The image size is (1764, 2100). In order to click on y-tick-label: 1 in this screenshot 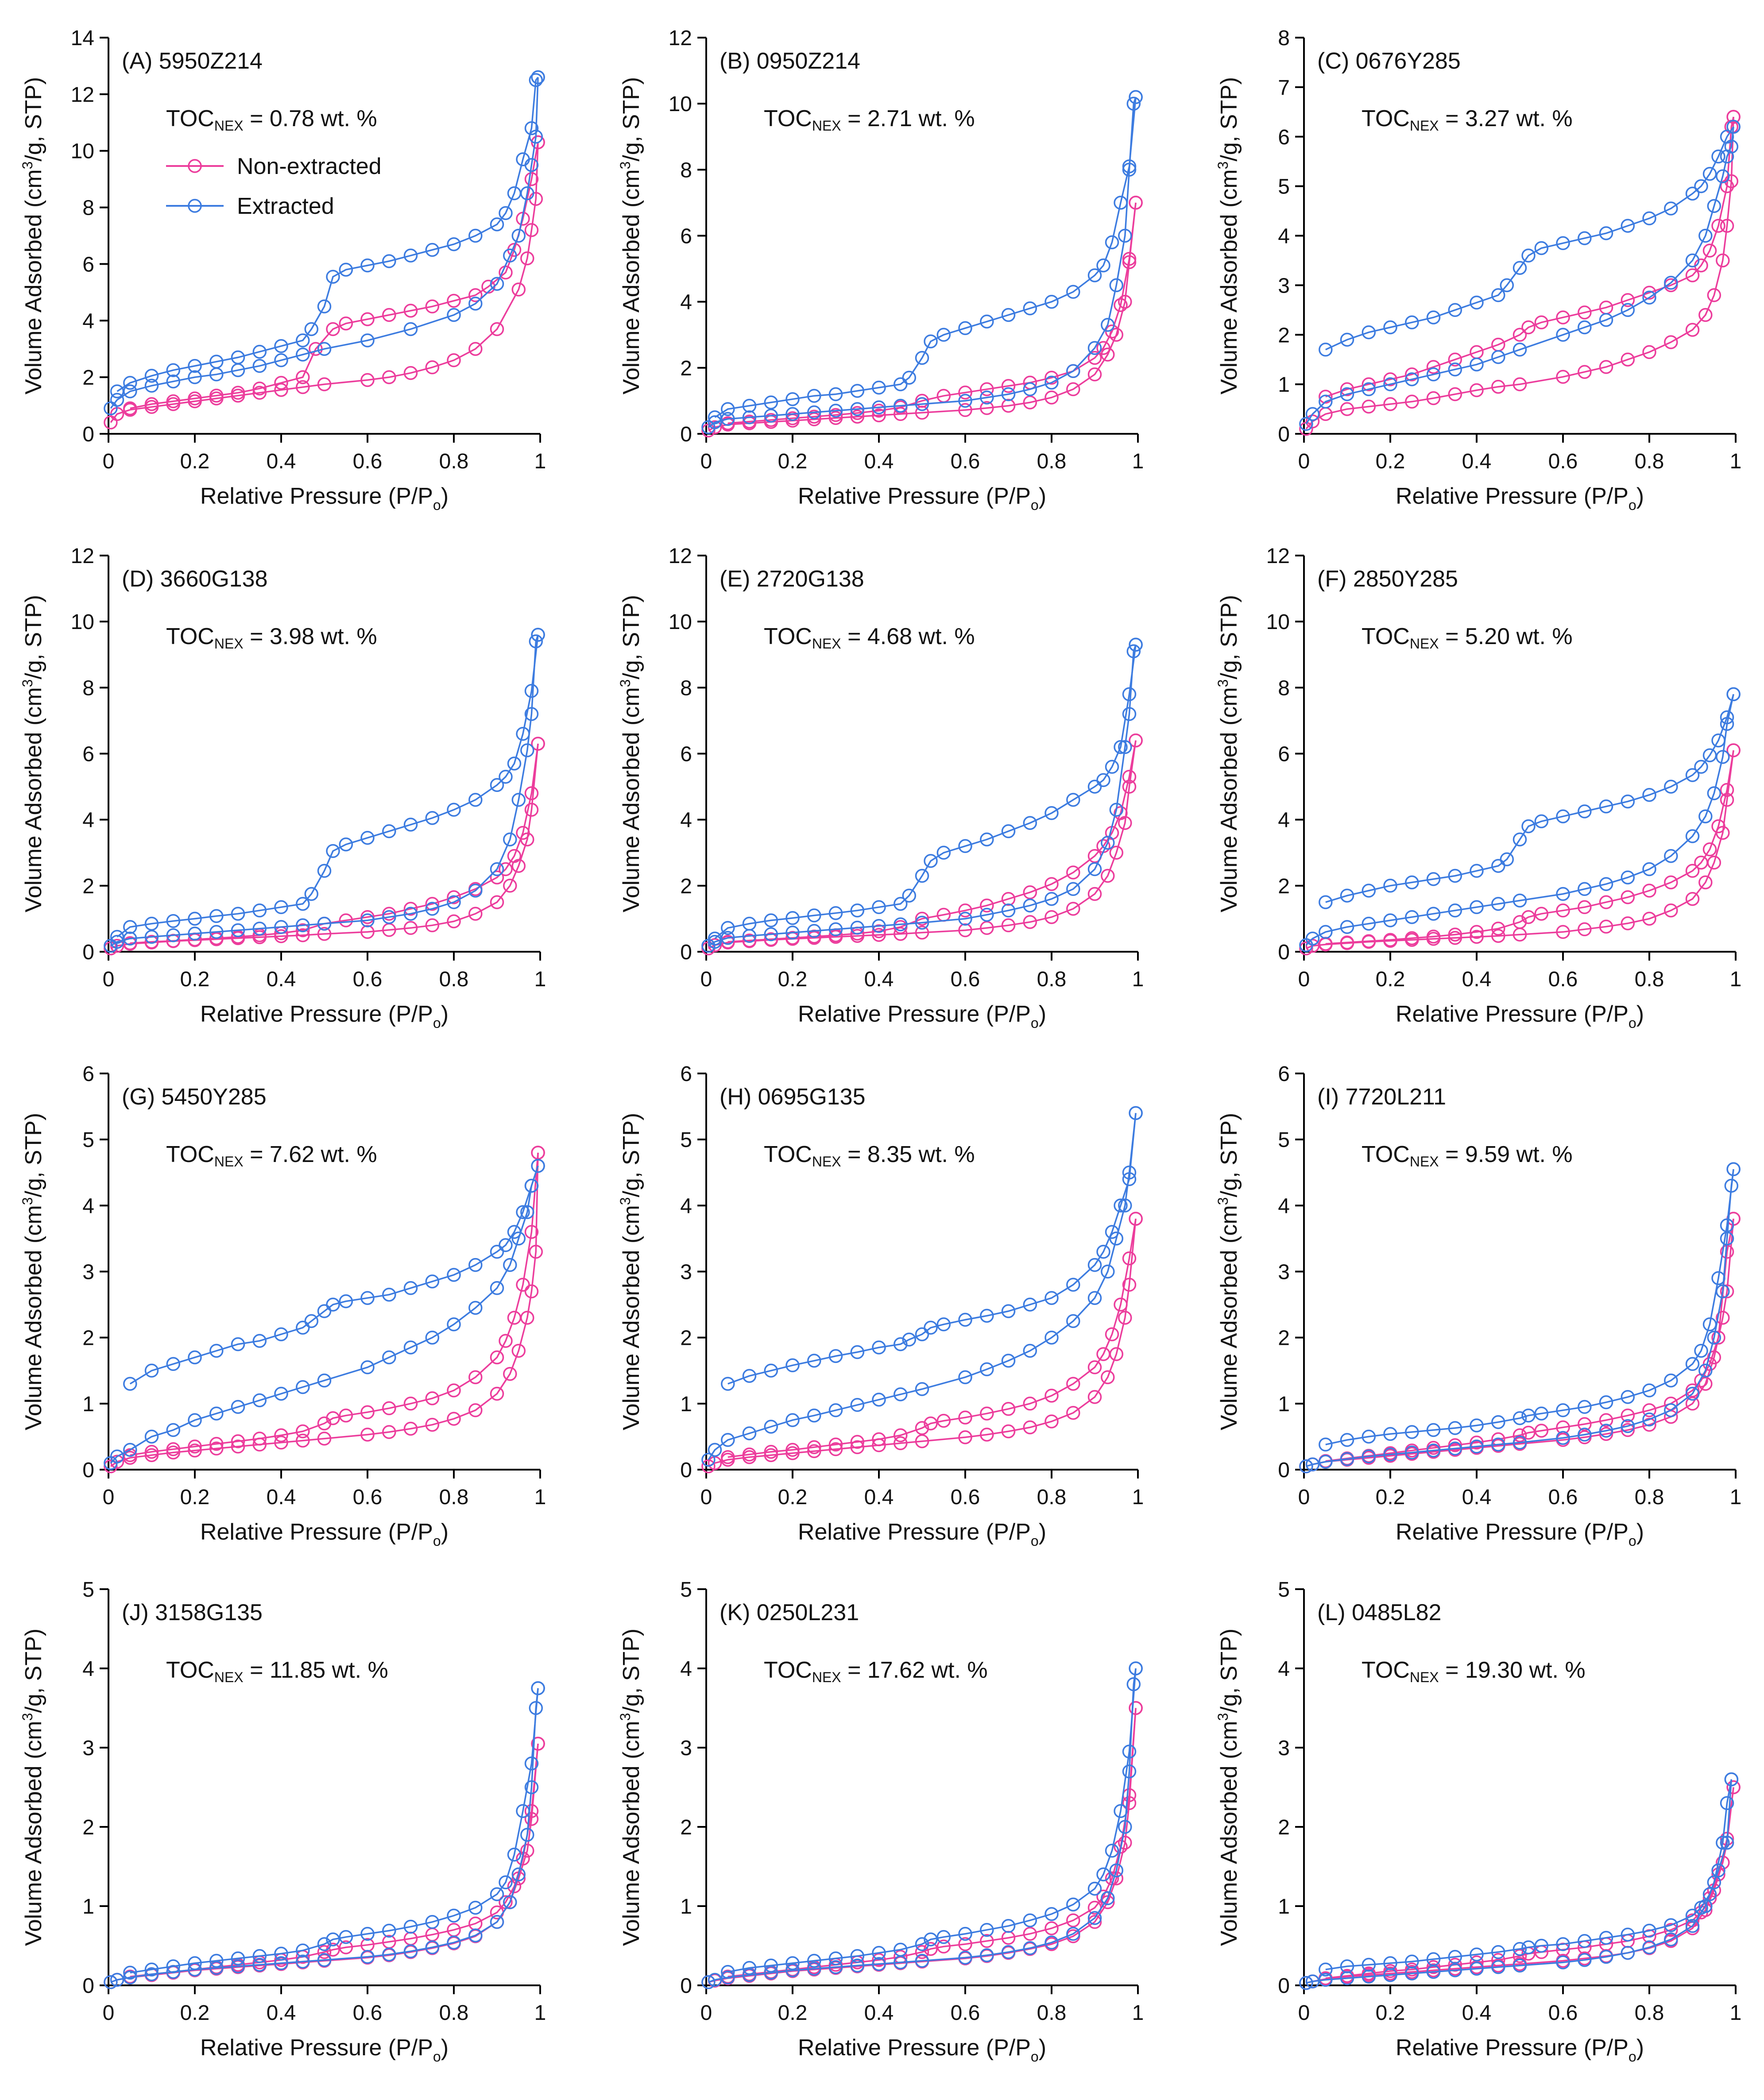, I will do `click(686, 1405)`.